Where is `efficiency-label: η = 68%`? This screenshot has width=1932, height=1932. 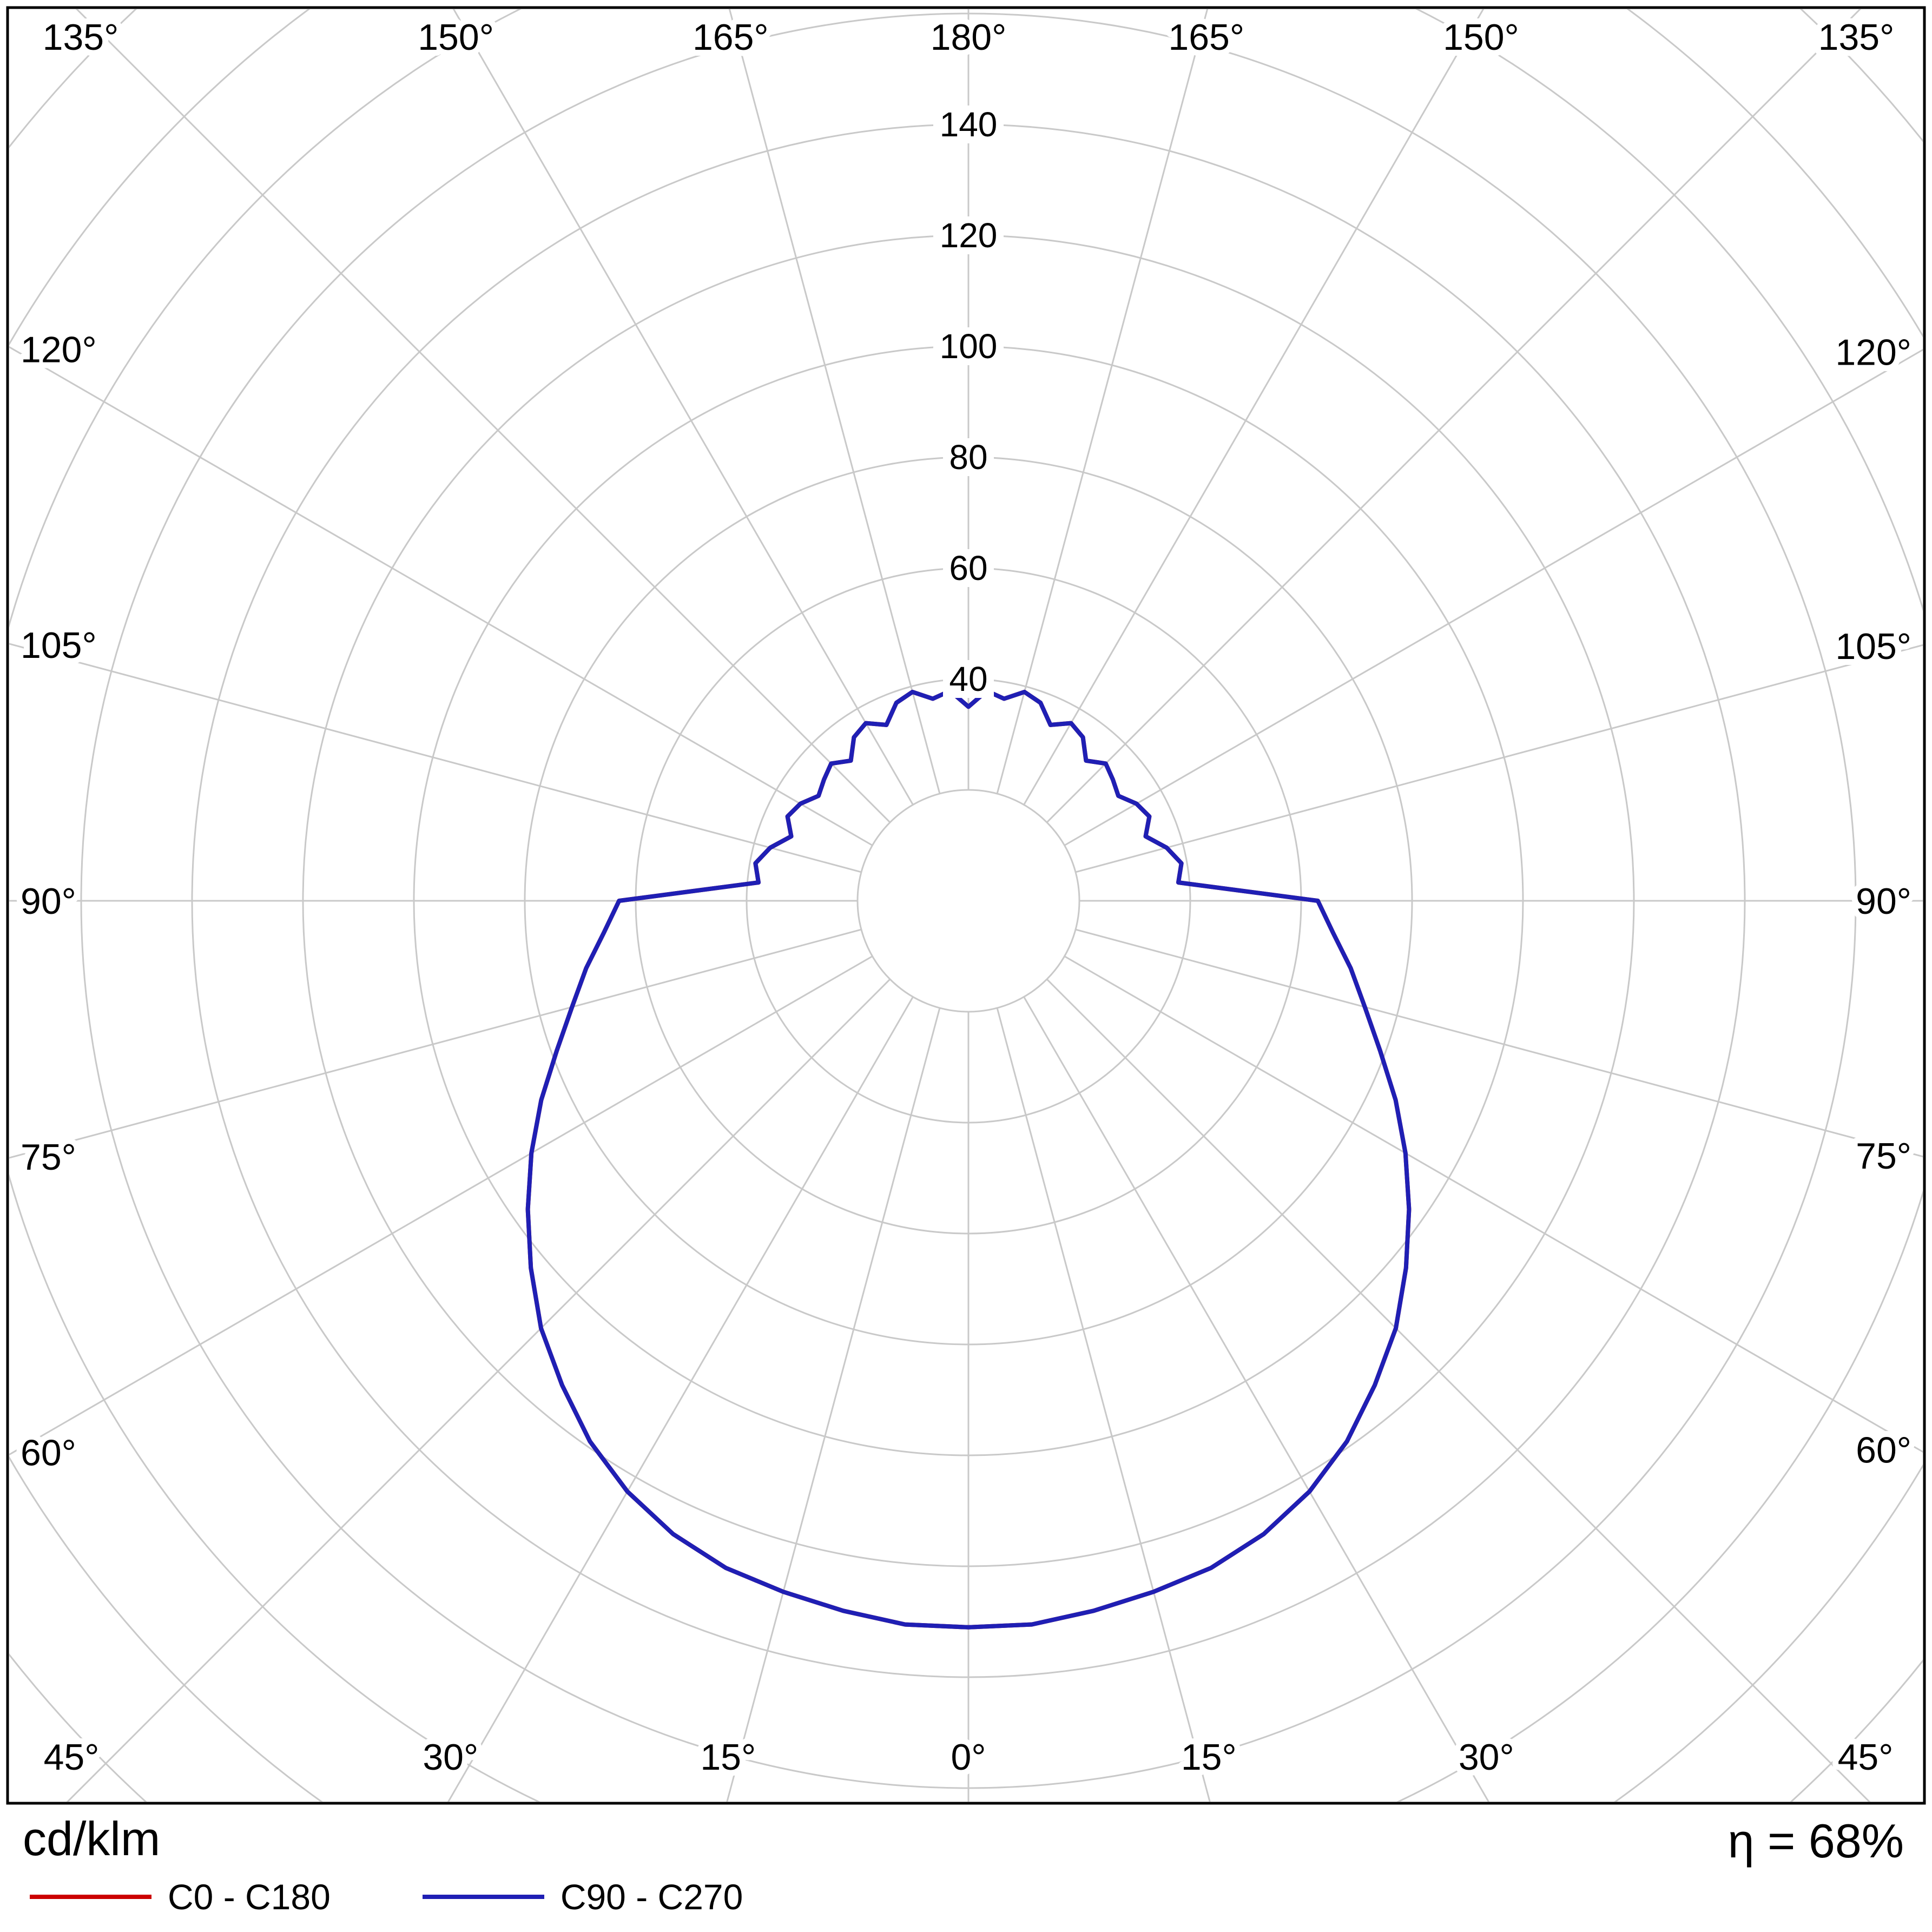
efficiency-label: η = 68% is located at coordinates (1816, 1841).